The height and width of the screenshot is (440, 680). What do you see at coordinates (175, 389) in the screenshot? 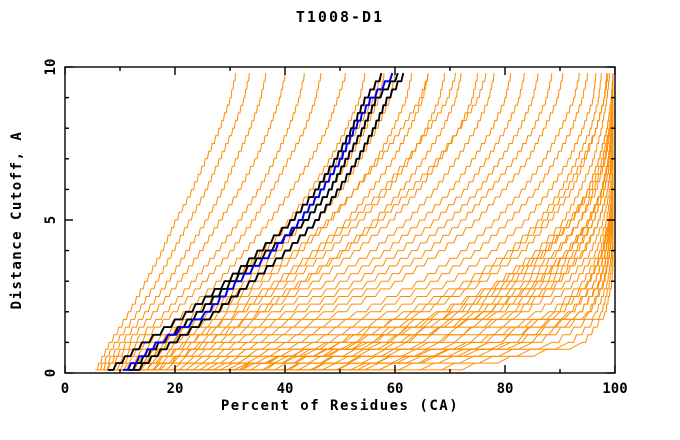
I see `x-tick-label: 20` at bounding box center [175, 389].